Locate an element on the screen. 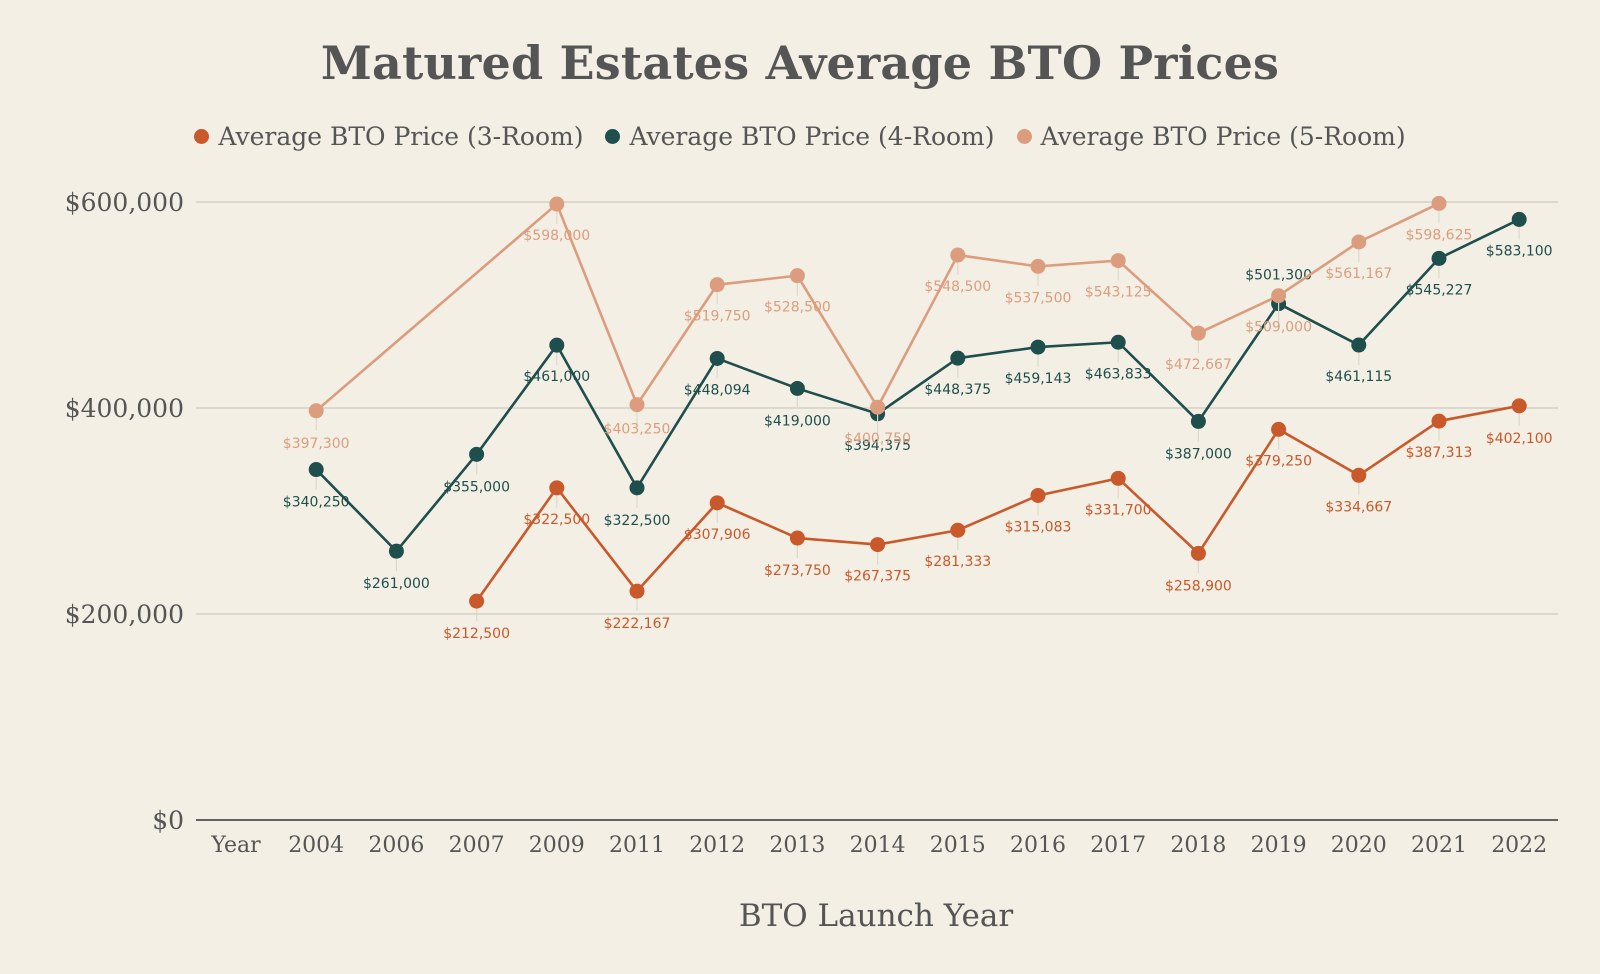 The width and height of the screenshot is (1600, 974). data-label: $459,143 is located at coordinates (1038, 379).